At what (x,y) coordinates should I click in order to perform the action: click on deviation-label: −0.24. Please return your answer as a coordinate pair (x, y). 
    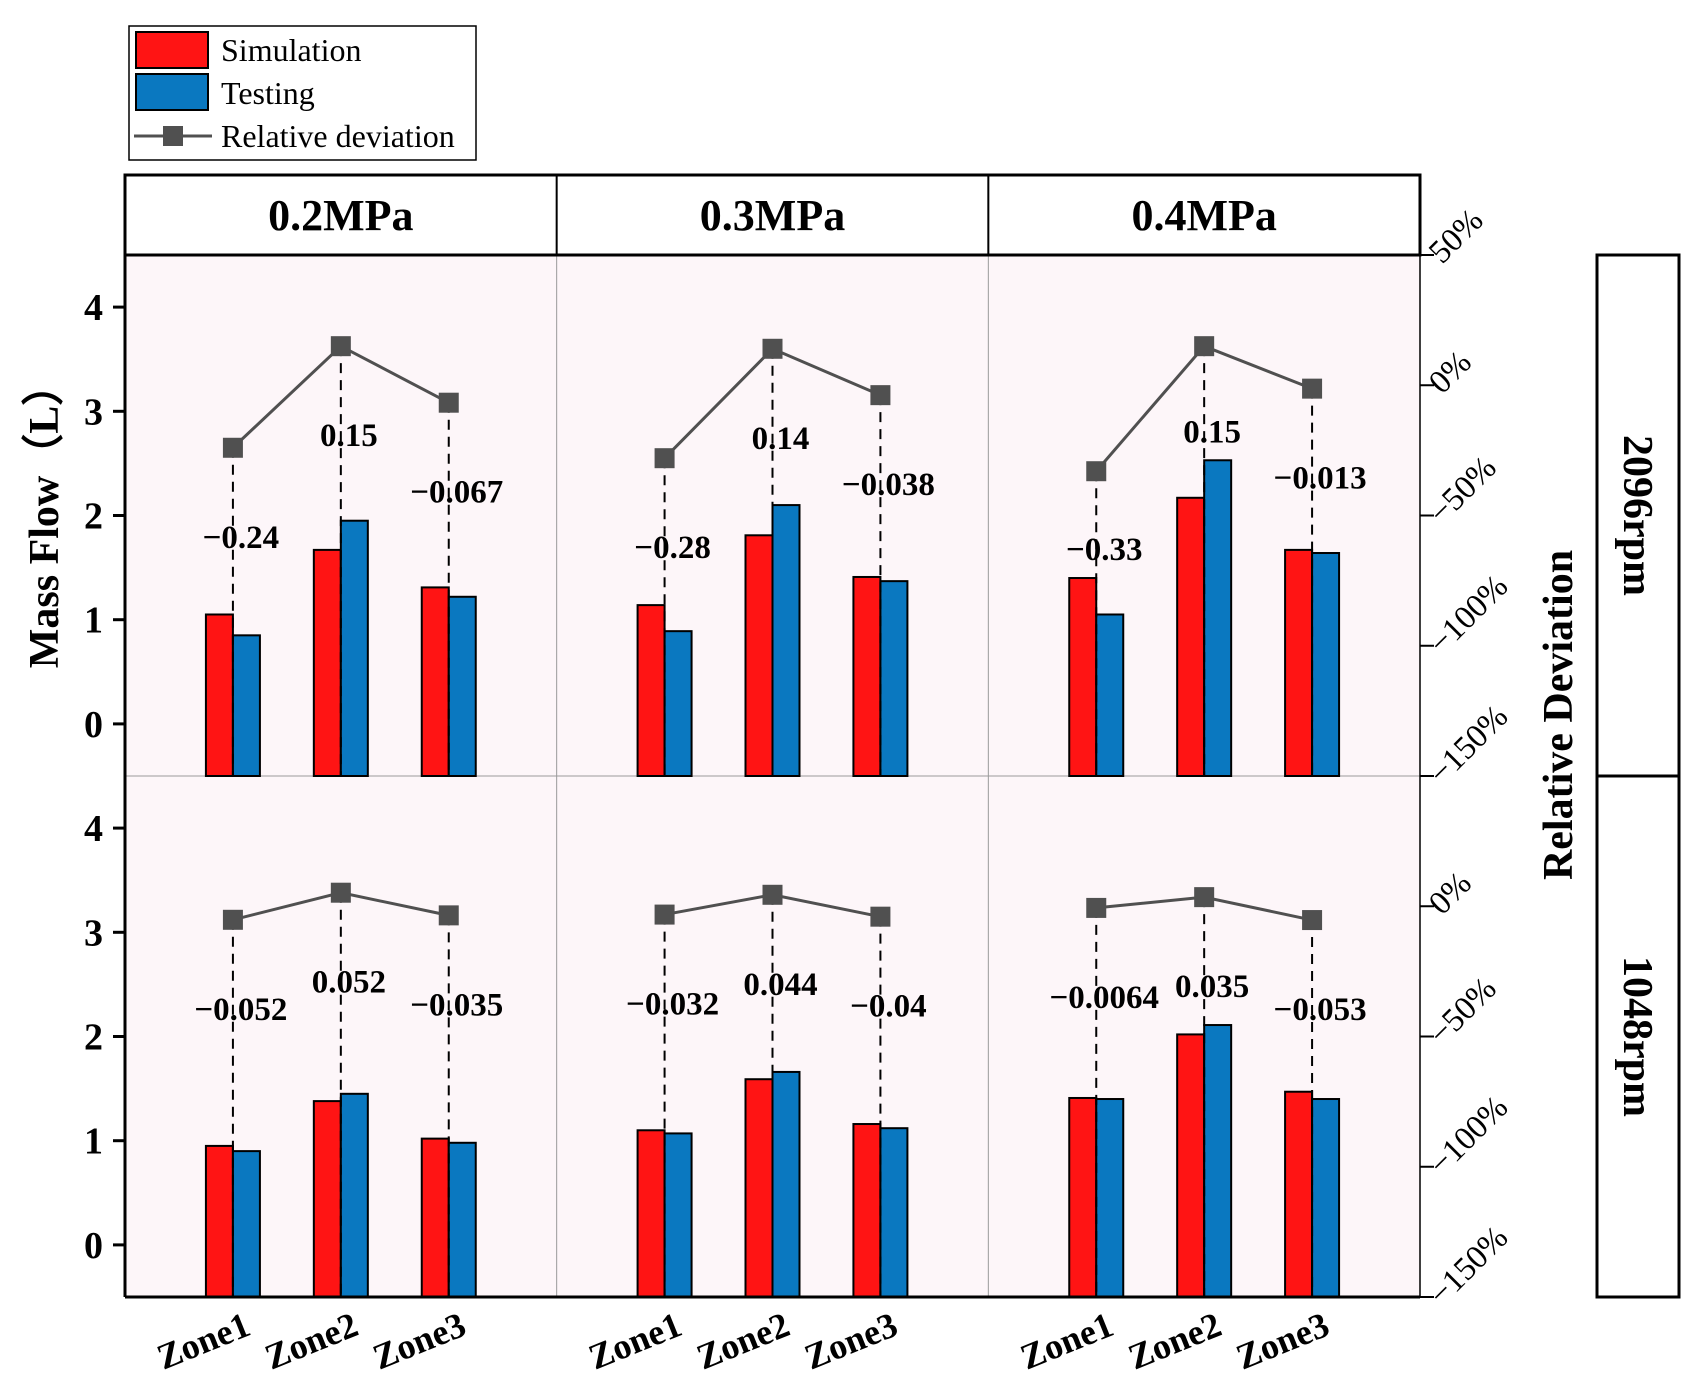
    Looking at the image, I should click on (241, 538).